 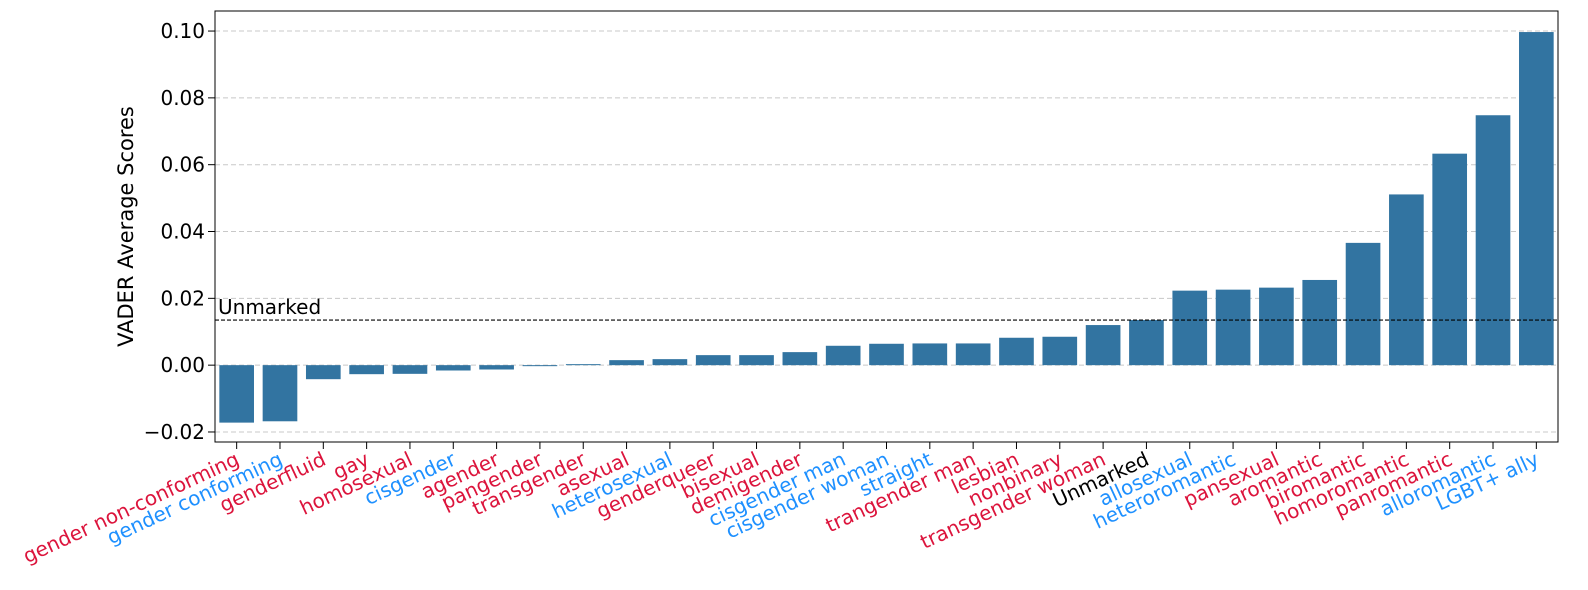 I want to click on y-tick-label: 0.02, so click(x=182, y=298).